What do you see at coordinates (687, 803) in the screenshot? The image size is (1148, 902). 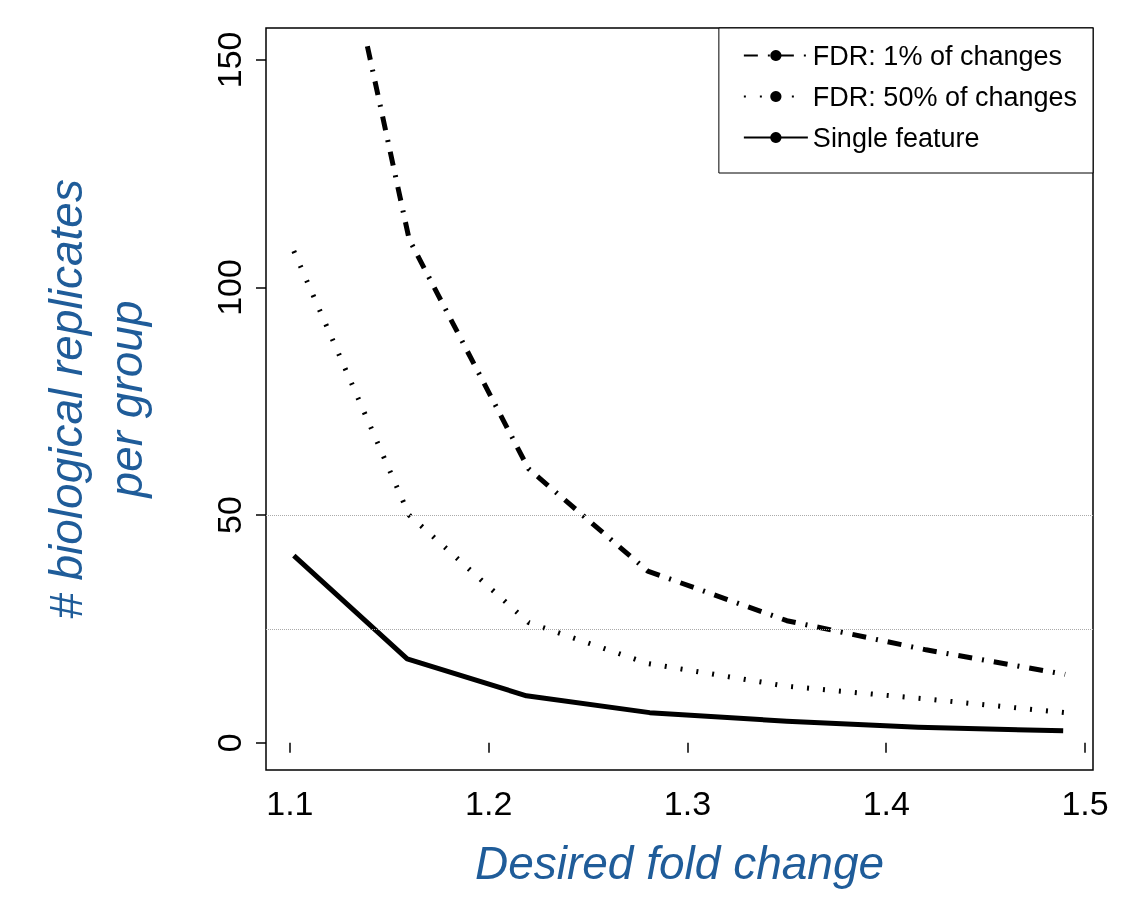 I see `x-tick-label: 1.3` at bounding box center [687, 803].